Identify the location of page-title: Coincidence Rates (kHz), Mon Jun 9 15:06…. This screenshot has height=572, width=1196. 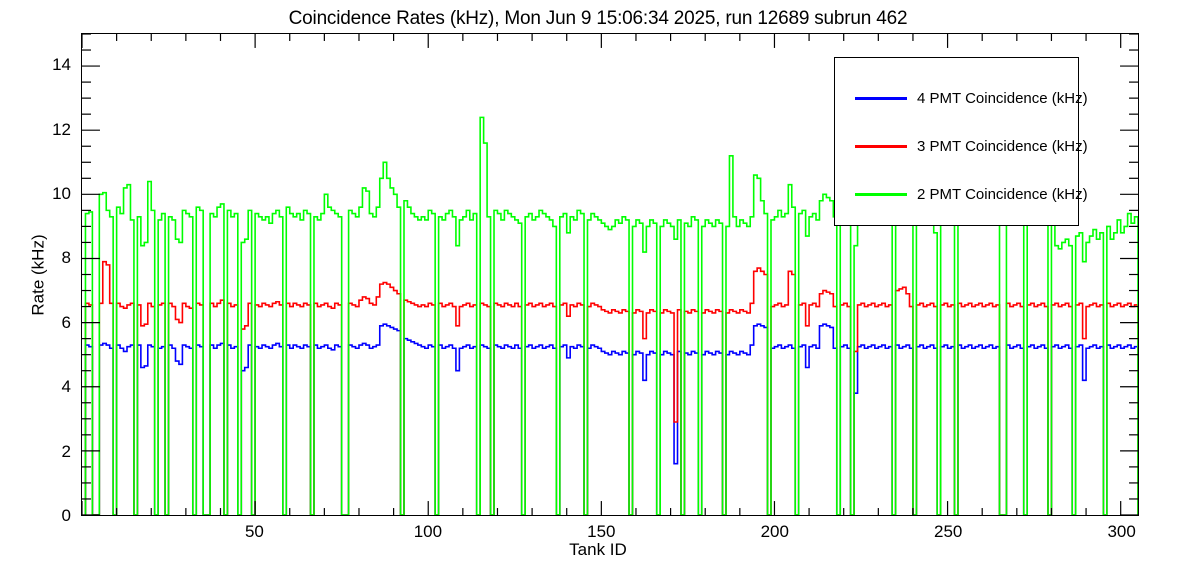
(598, 18).